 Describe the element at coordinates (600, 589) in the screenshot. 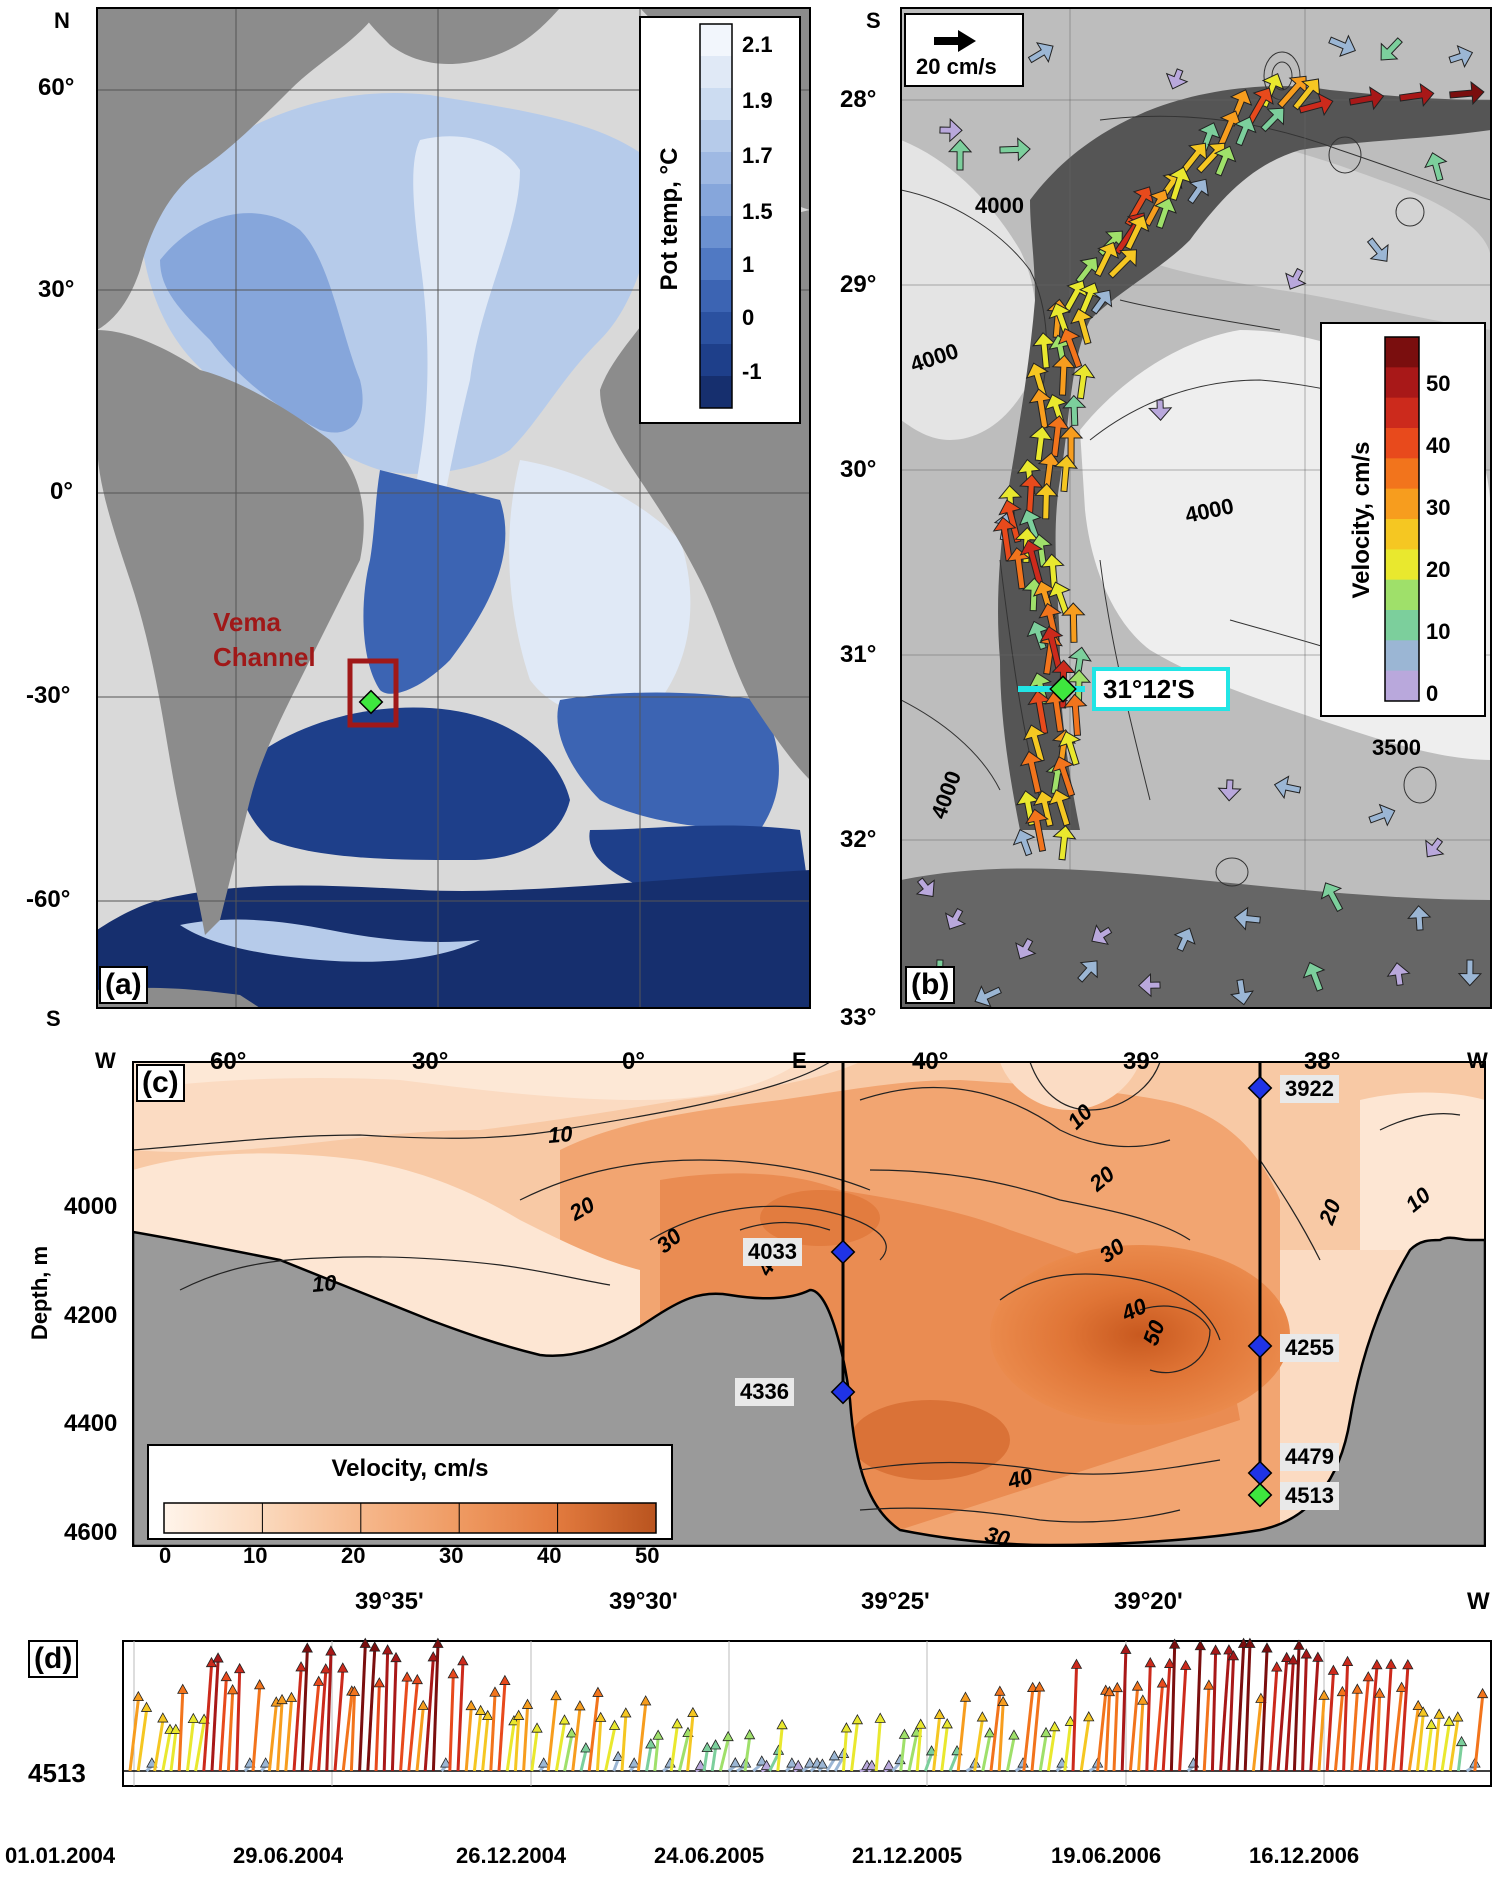

I see `angola-basin` at that location.